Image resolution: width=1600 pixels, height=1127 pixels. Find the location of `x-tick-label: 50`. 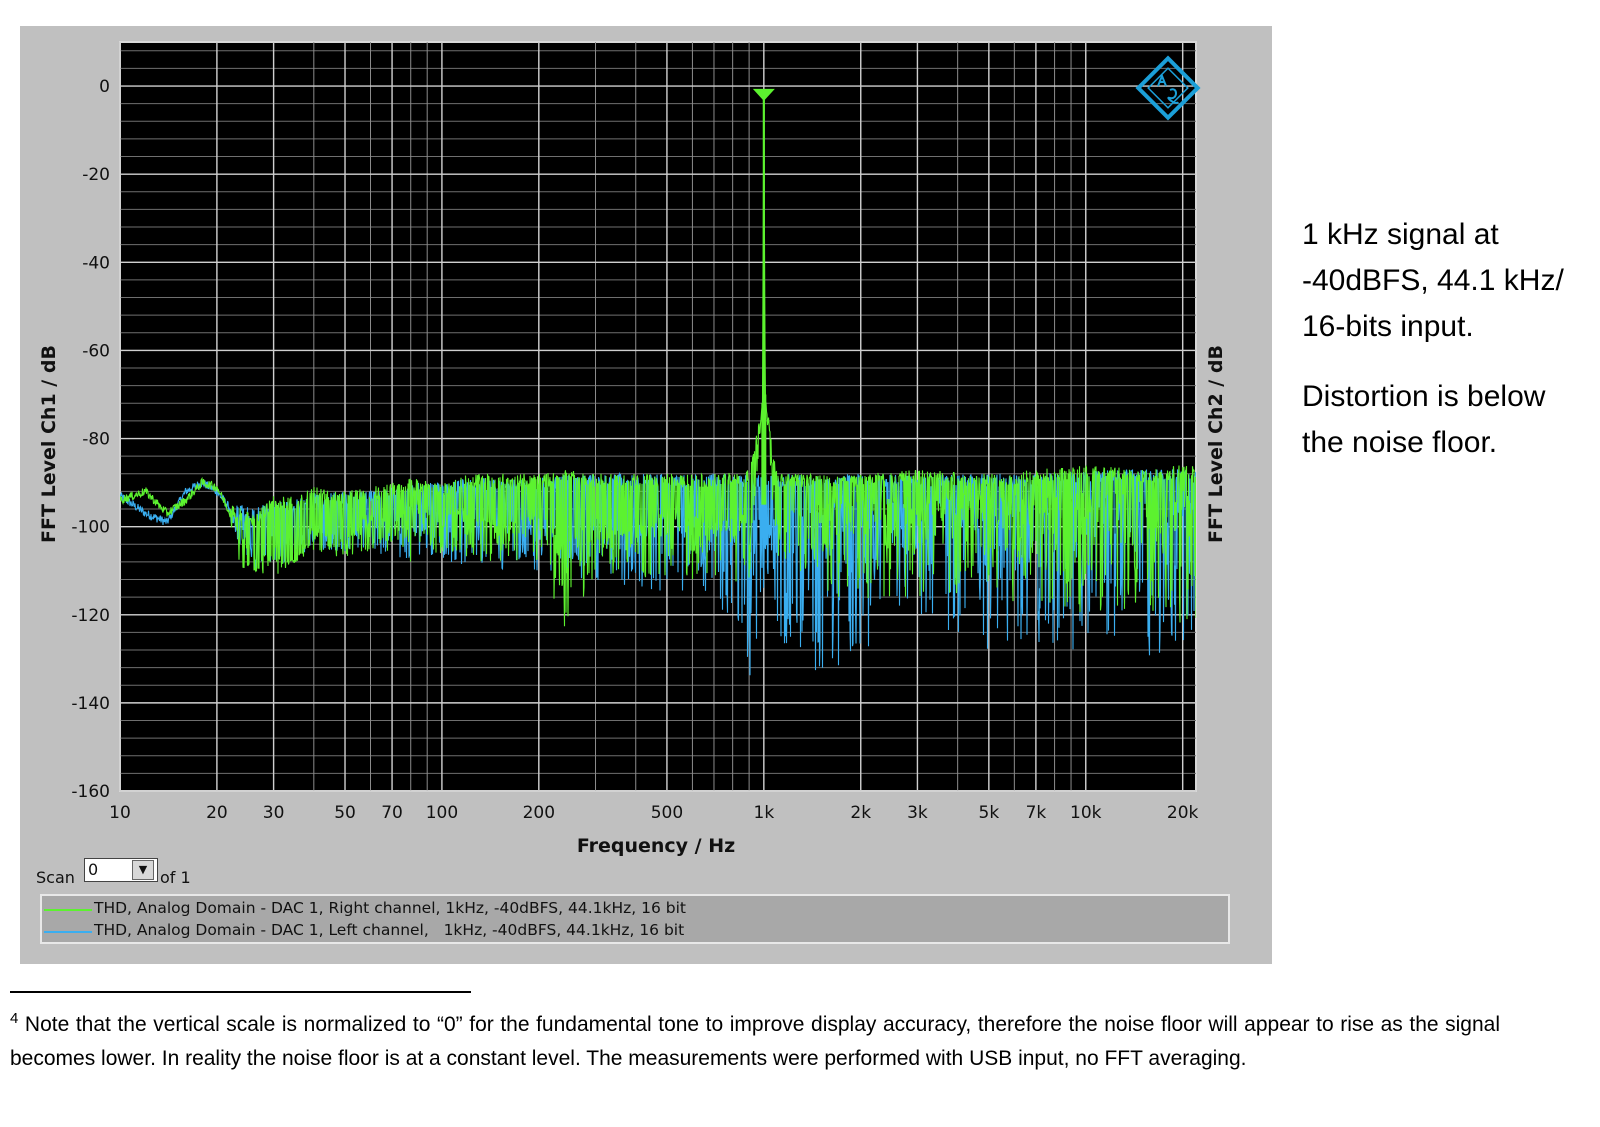

x-tick-label: 50 is located at coordinates (345, 813).